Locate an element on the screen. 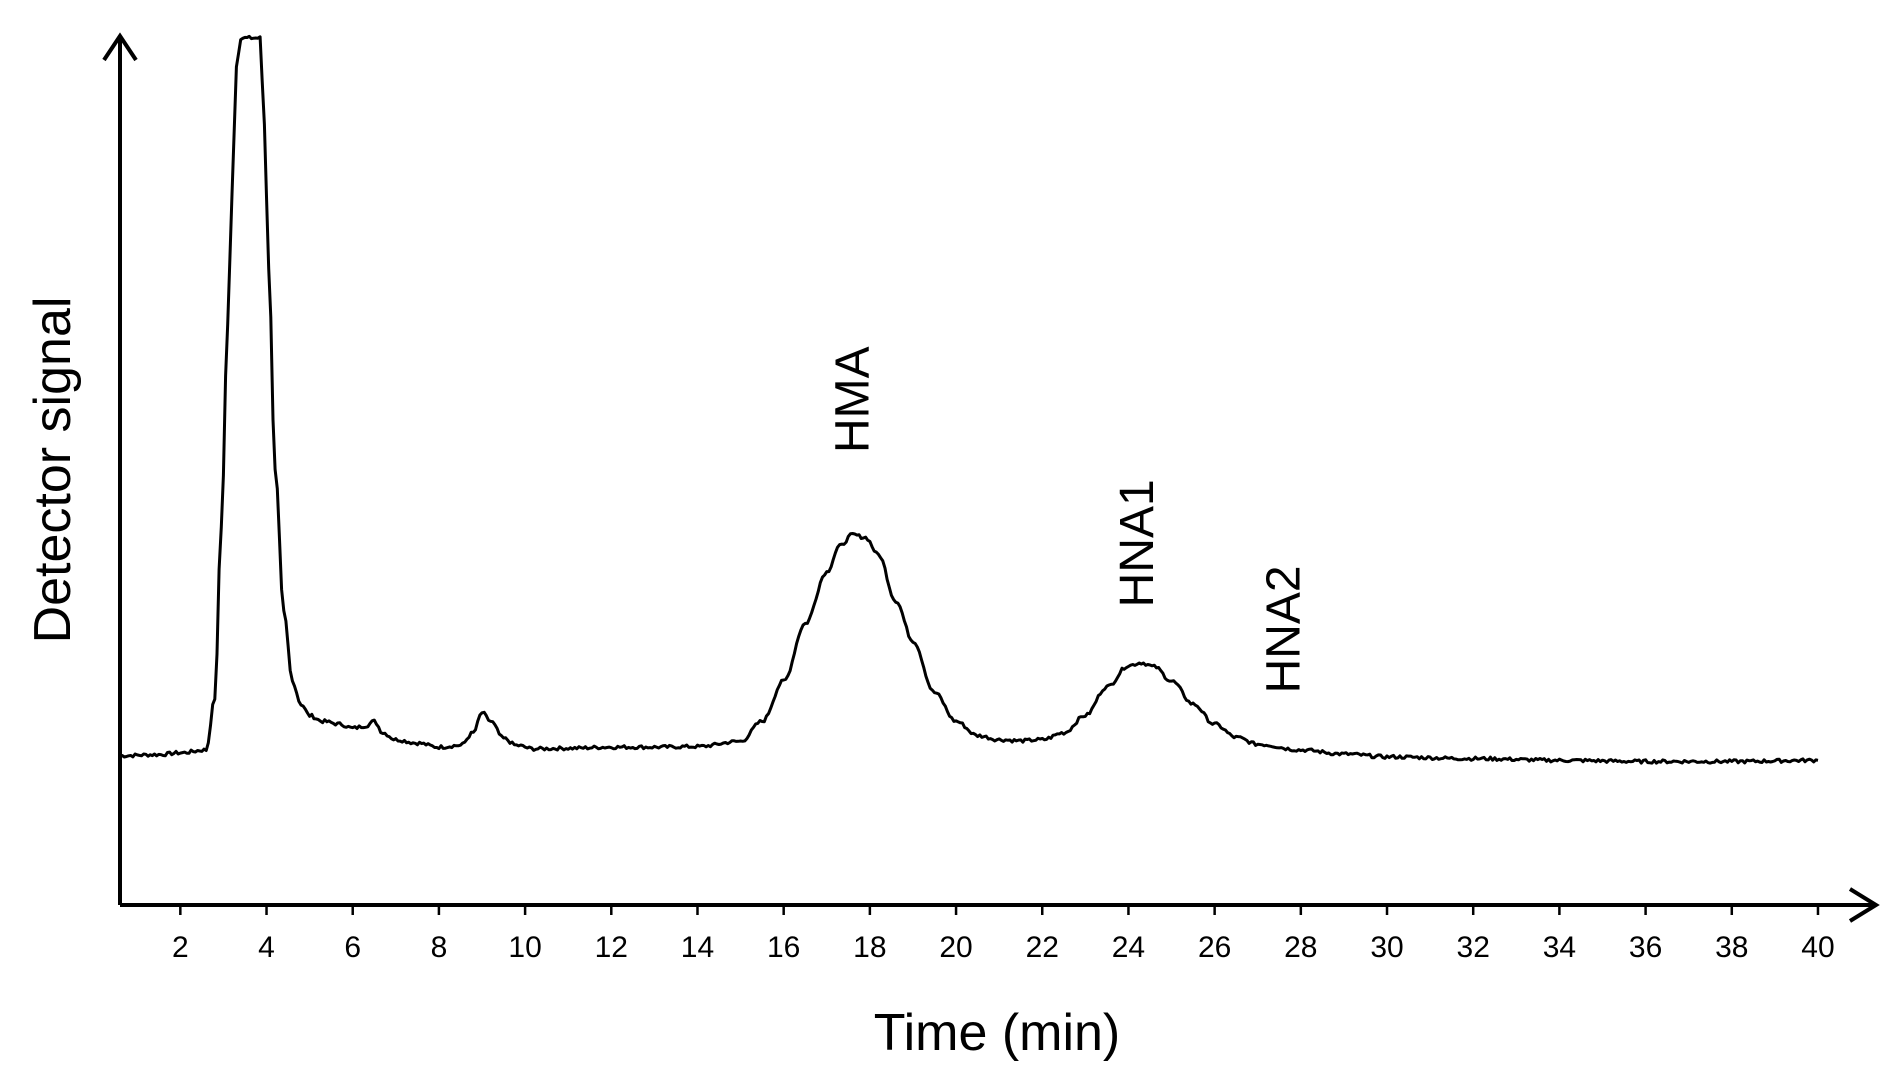 The height and width of the screenshot is (1088, 1893). x-axis-arrow-icon is located at coordinates (1864, 905).